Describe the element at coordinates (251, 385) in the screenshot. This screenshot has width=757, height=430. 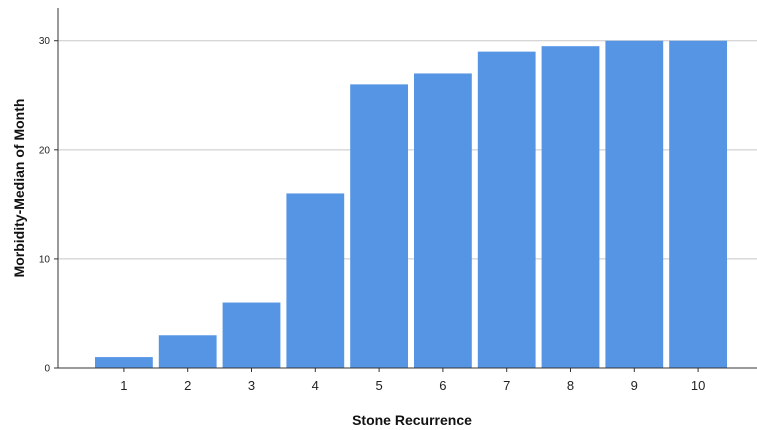
I see `x-tick-label: 3` at that location.